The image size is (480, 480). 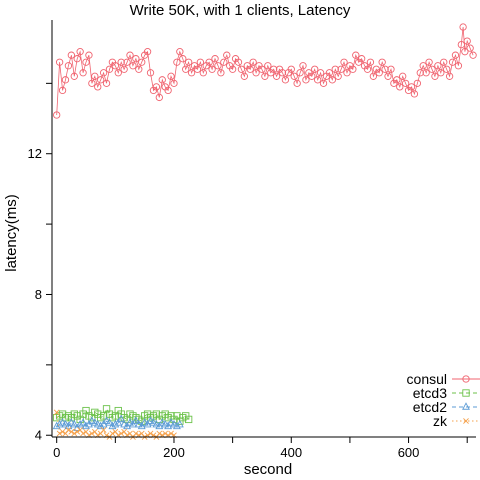 I want to click on series-etcd2, so click(x=118, y=422).